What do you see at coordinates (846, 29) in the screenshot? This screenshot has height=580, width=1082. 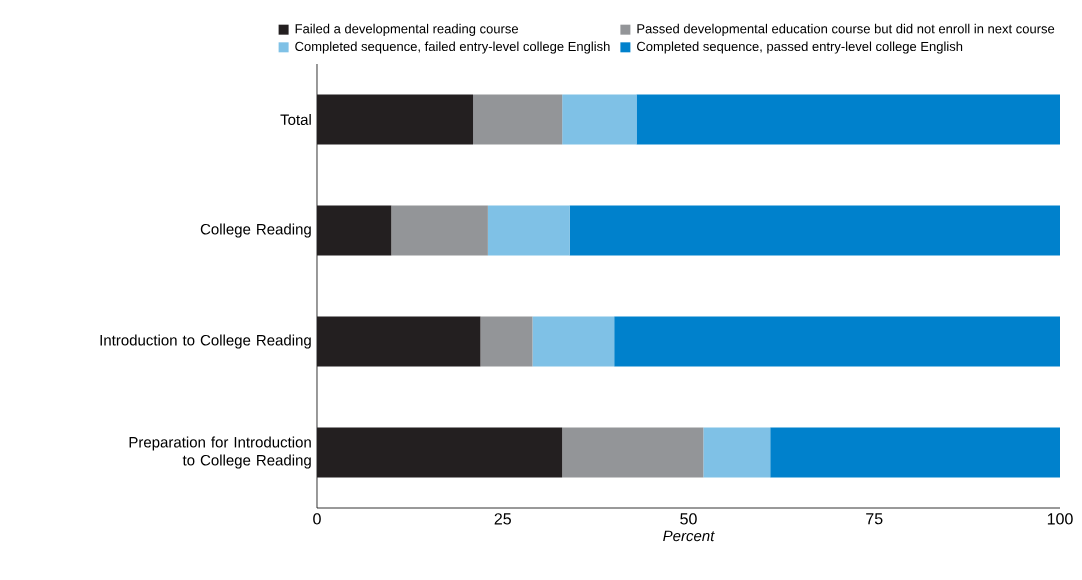 I see `legend-label: Passed developmental education course but did not enroll in next course` at bounding box center [846, 29].